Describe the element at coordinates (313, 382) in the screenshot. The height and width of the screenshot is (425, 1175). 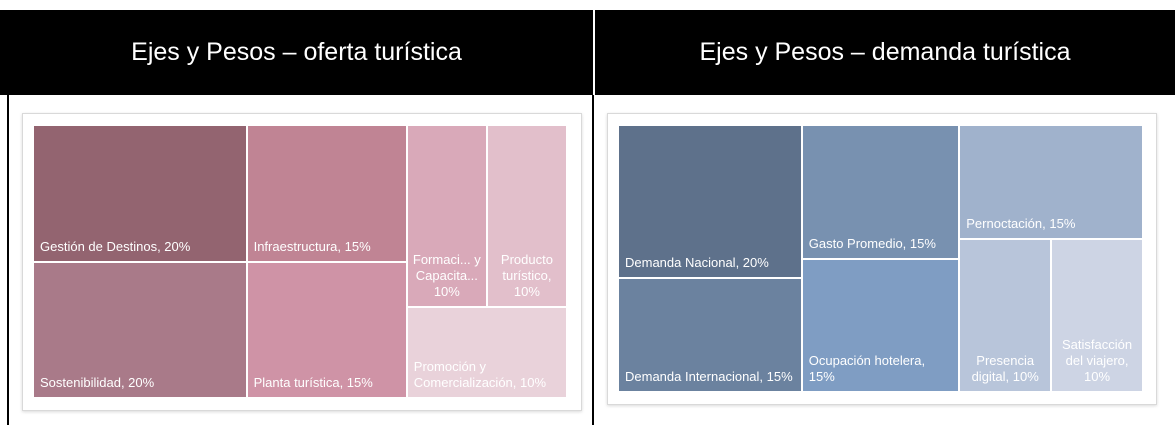
I see `cell-label: Planta turística, 15%` at that location.